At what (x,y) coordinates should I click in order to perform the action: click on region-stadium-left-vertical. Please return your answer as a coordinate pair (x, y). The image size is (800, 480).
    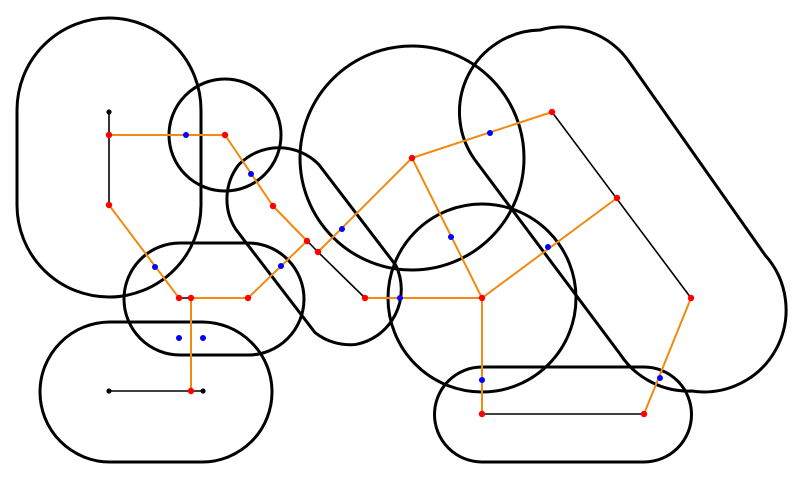
    Looking at the image, I should click on (109, 157).